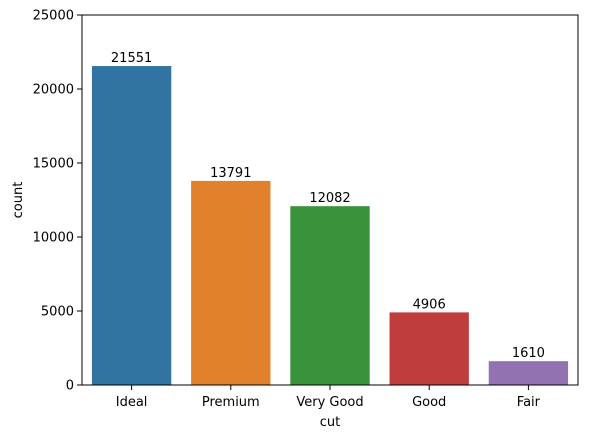 The width and height of the screenshot is (589, 438). What do you see at coordinates (429, 304) in the screenshot?
I see `data-label: 4906` at bounding box center [429, 304].